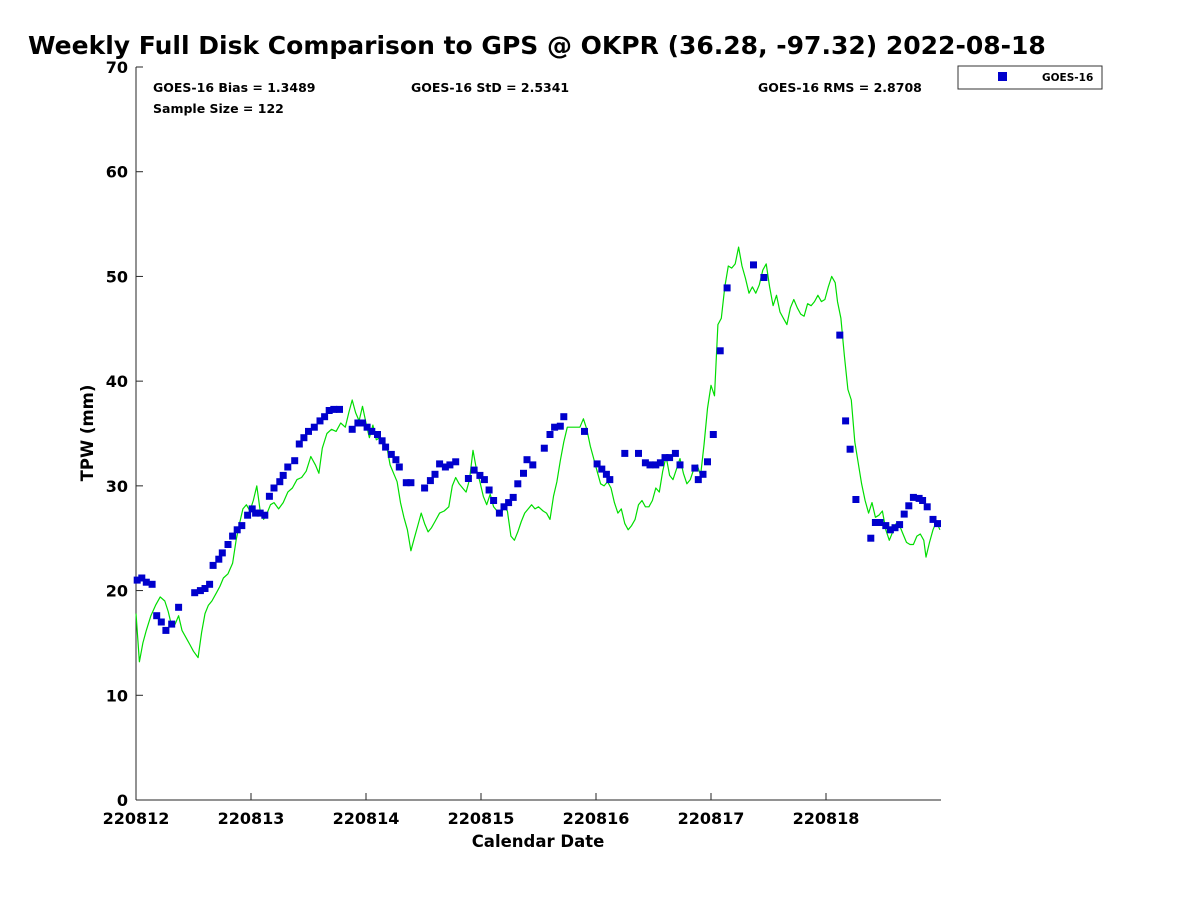 This screenshot has height=900, width=1200. What do you see at coordinates (234, 87) in the screenshot?
I see `bias-stat: GOES-16 Bias = 1.3489` at bounding box center [234, 87].